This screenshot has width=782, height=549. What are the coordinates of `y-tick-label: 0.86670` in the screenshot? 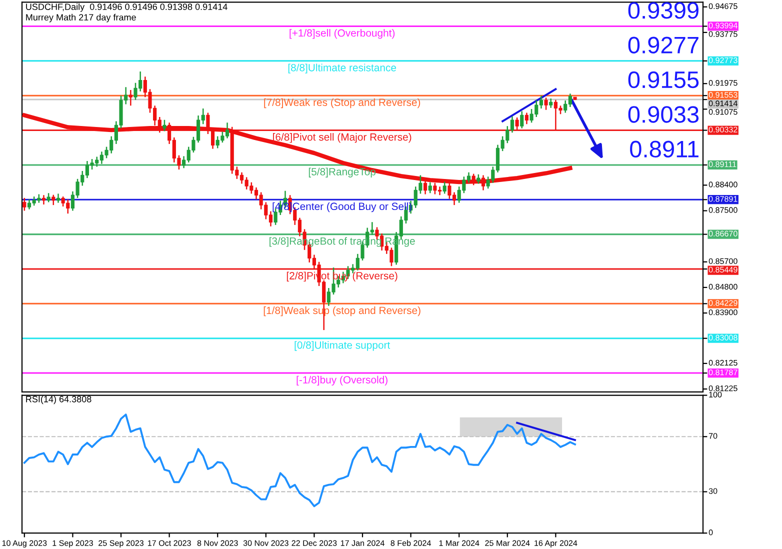 It's located at (723, 233).